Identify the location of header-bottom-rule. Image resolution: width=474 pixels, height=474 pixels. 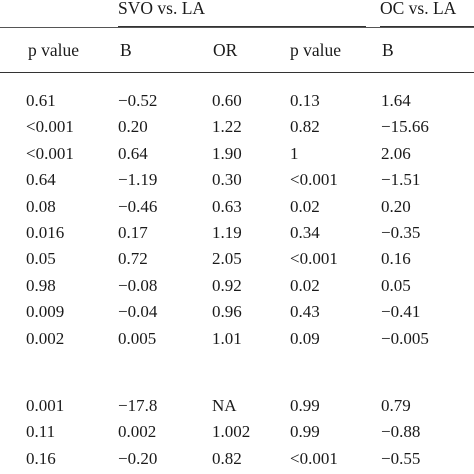
(237, 72).